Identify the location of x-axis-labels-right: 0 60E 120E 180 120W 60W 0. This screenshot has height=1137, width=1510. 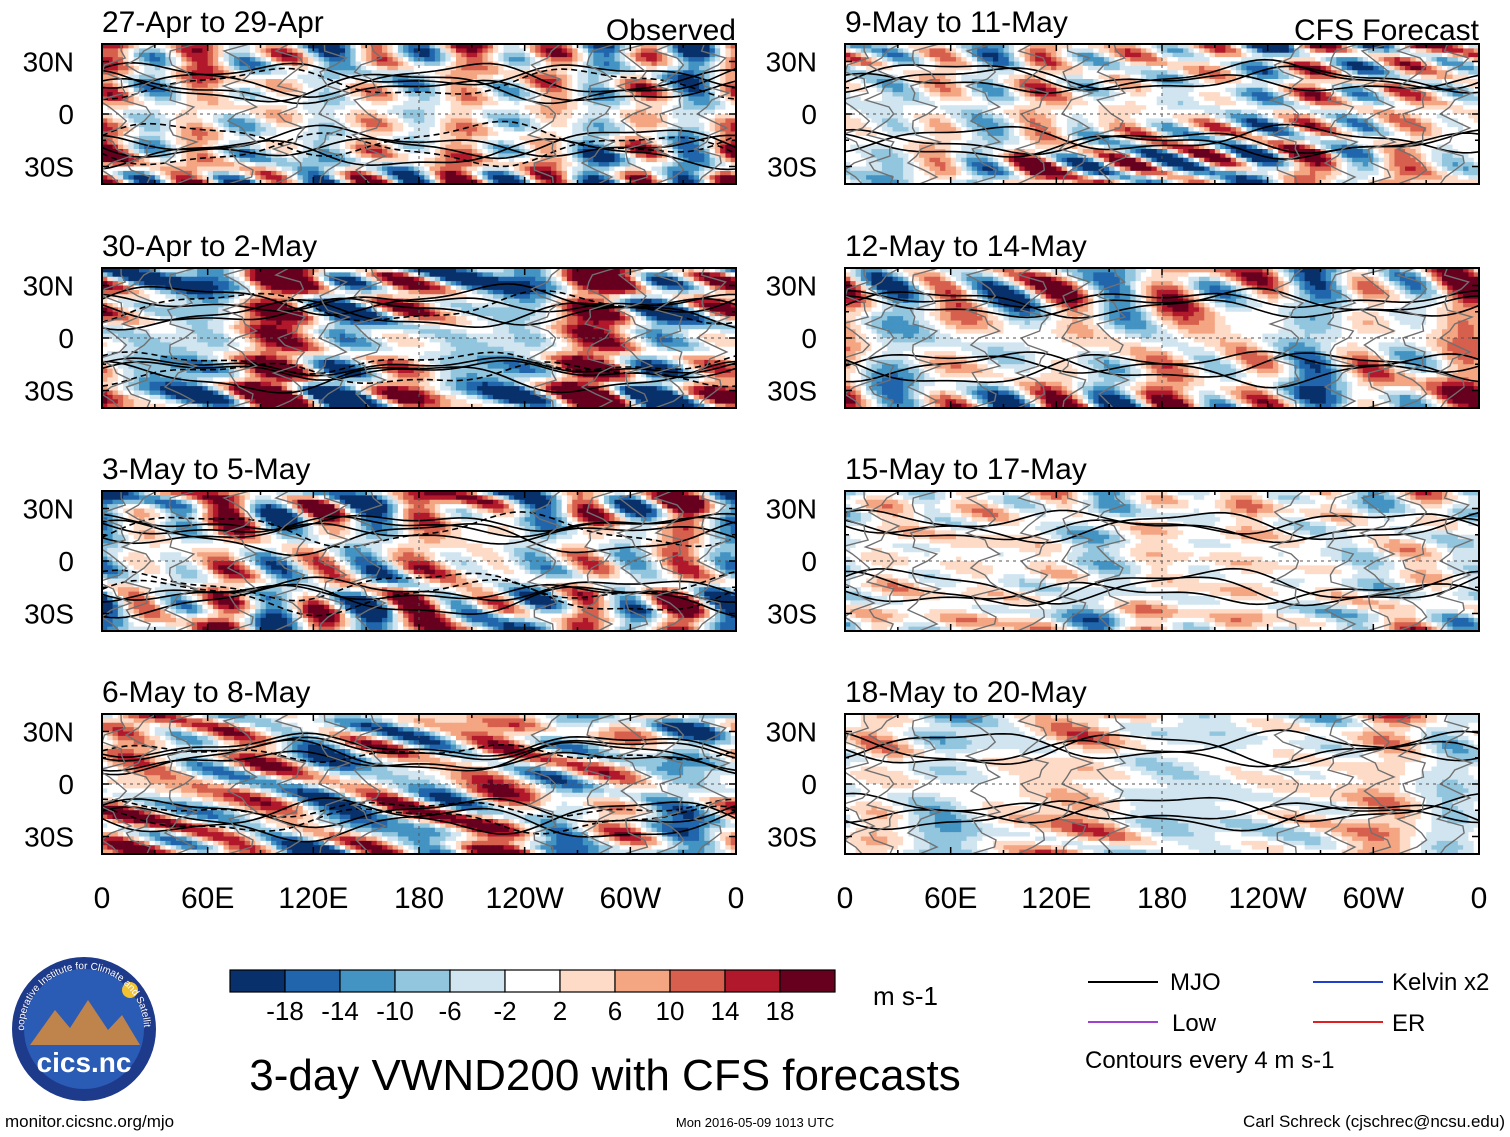
(1162, 898).